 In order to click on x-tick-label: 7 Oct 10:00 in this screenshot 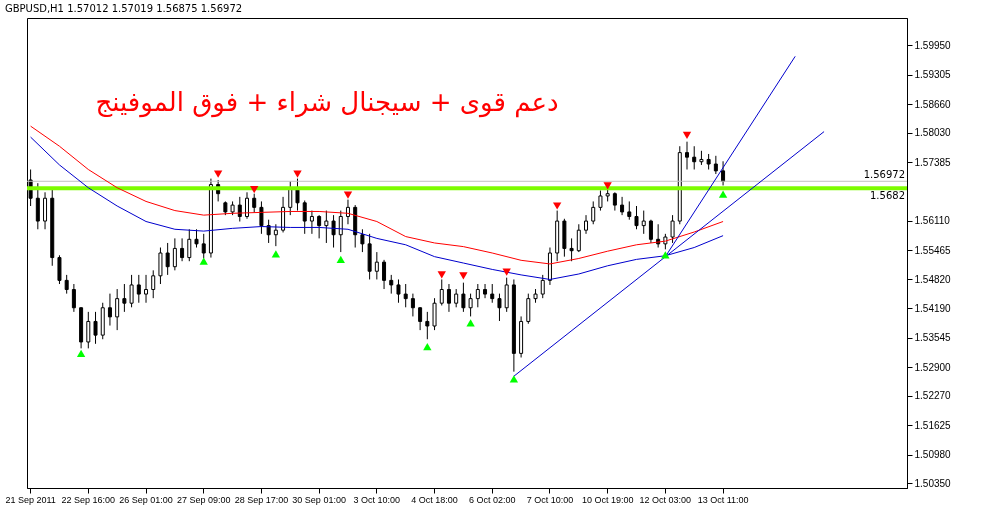, I will do `click(550, 499)`.